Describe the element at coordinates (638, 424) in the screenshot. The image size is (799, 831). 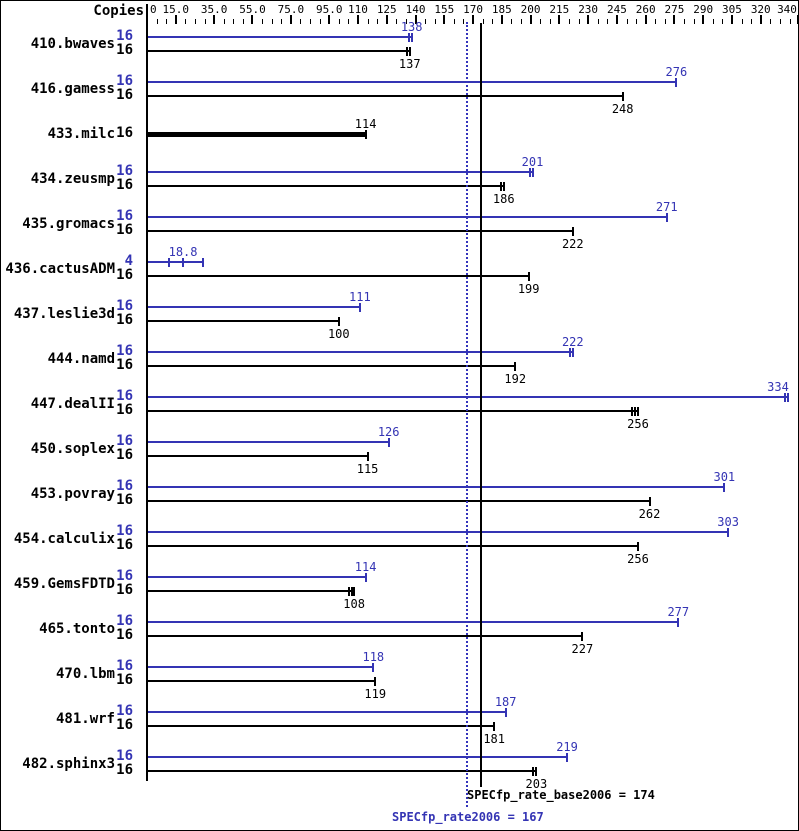
I see `base-value-label: 256` at that location.